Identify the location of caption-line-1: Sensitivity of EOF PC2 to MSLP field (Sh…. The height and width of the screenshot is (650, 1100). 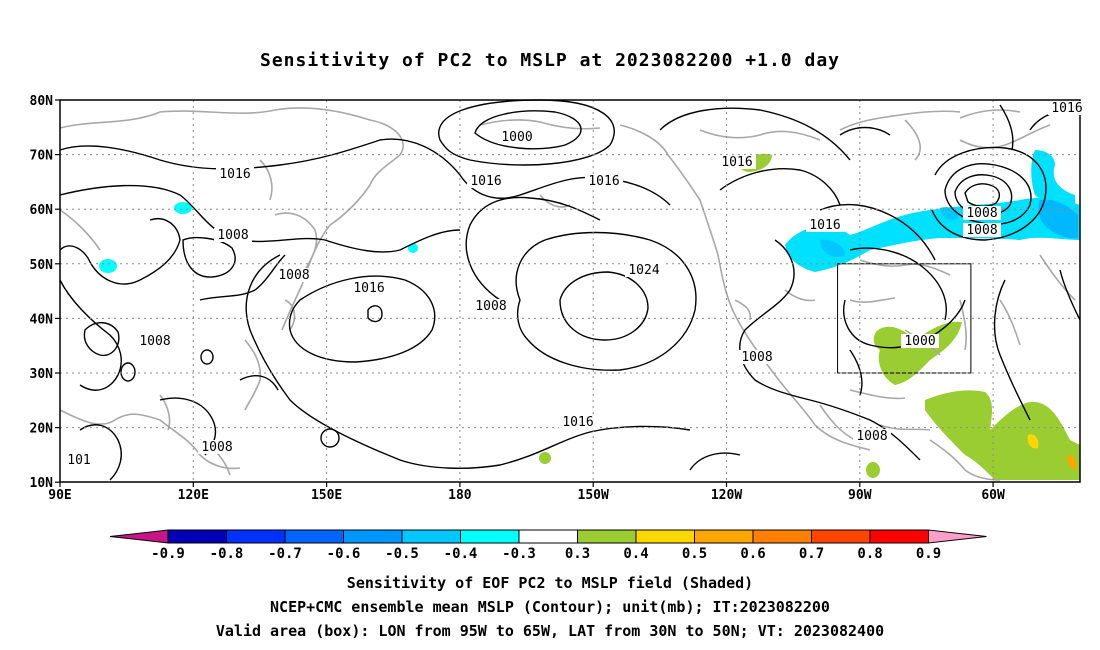
(550, 583).